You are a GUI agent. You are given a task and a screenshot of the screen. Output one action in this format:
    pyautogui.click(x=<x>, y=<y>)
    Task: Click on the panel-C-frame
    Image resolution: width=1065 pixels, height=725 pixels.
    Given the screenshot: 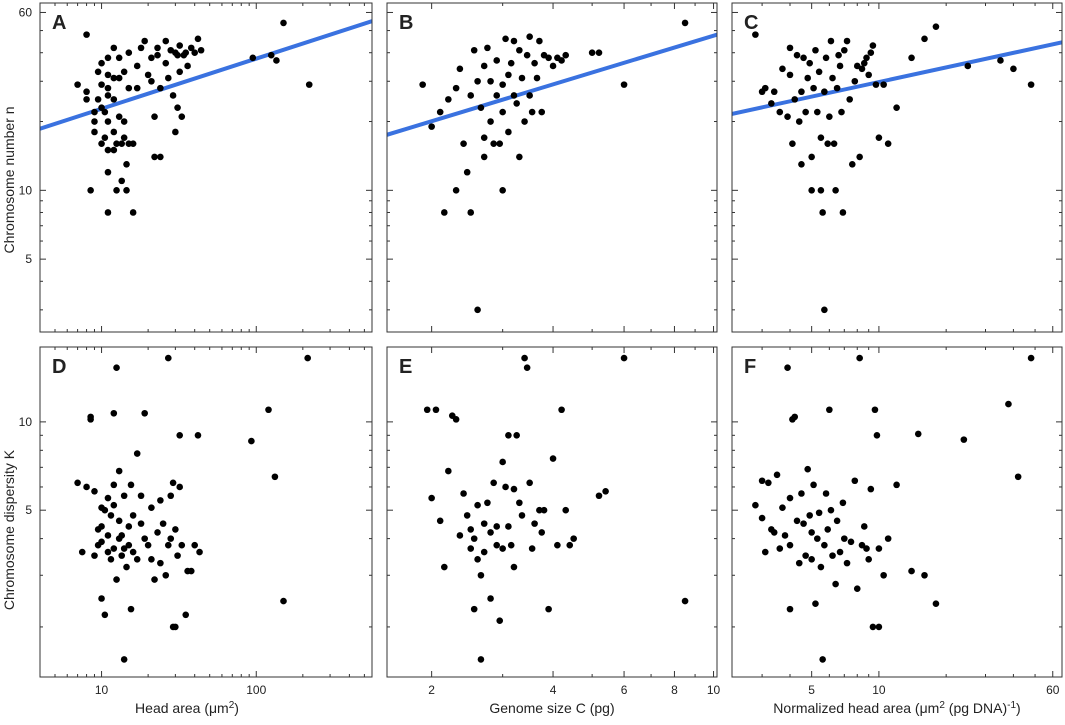 What is the action you would take?
    pyautogui.click(x=897, y=167)
    